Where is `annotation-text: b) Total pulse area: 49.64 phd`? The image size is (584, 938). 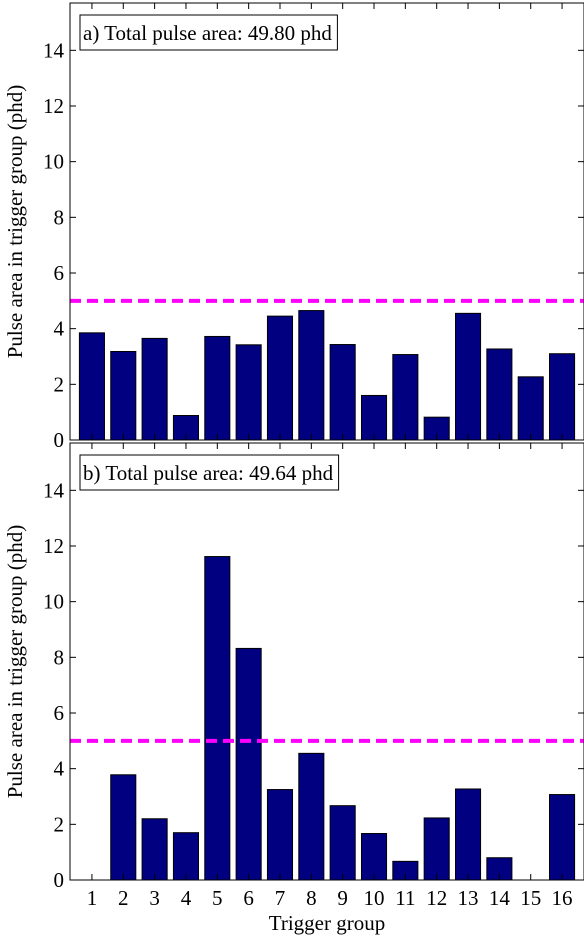 annotation-text: b) Total pulse area: 49.64 phd is located at coordinates (208, 473).